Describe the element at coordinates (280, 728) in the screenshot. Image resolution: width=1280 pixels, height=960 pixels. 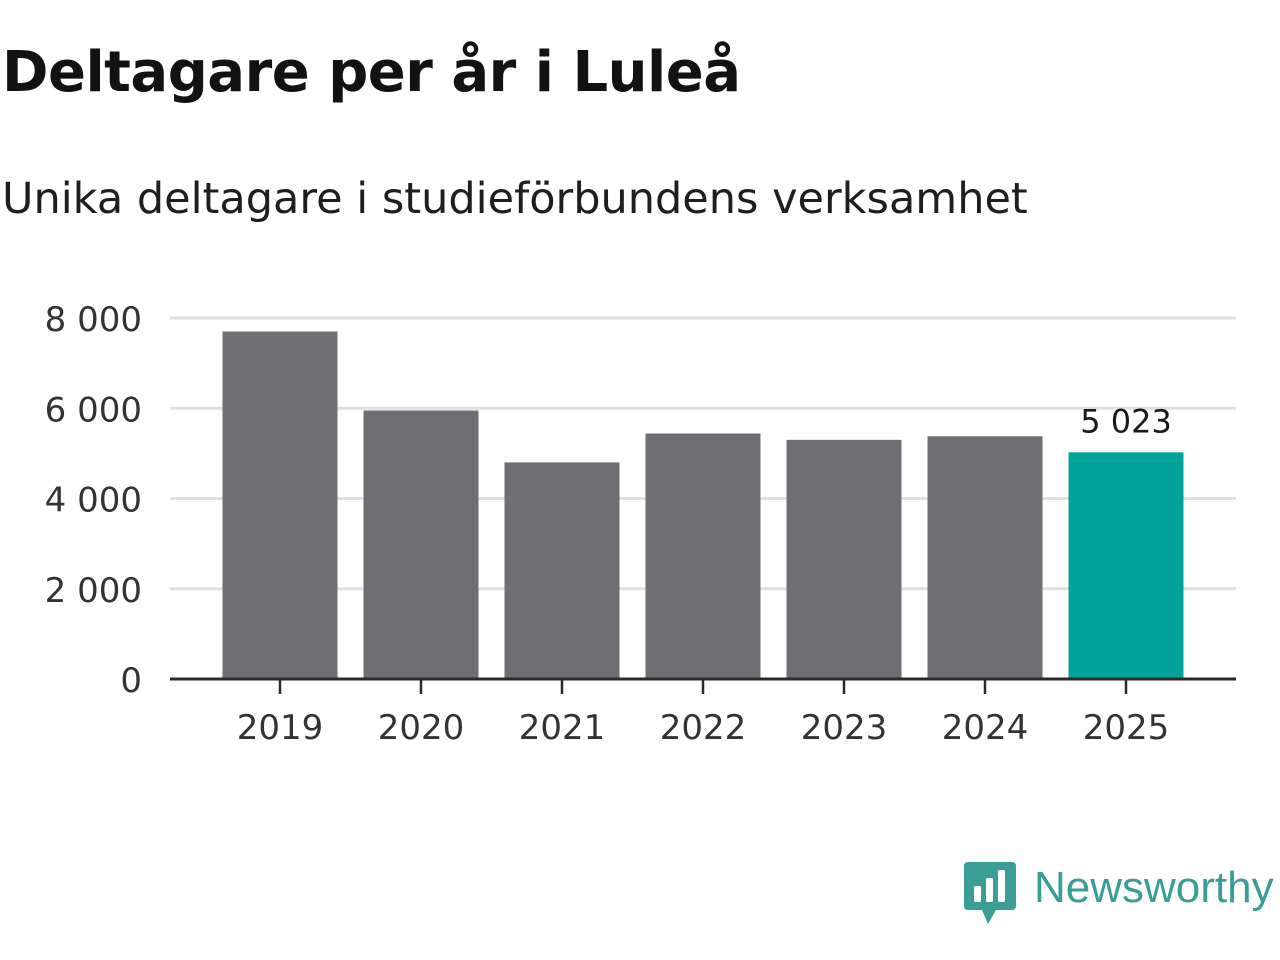
I see `x-tick-label: 2019` at that location.